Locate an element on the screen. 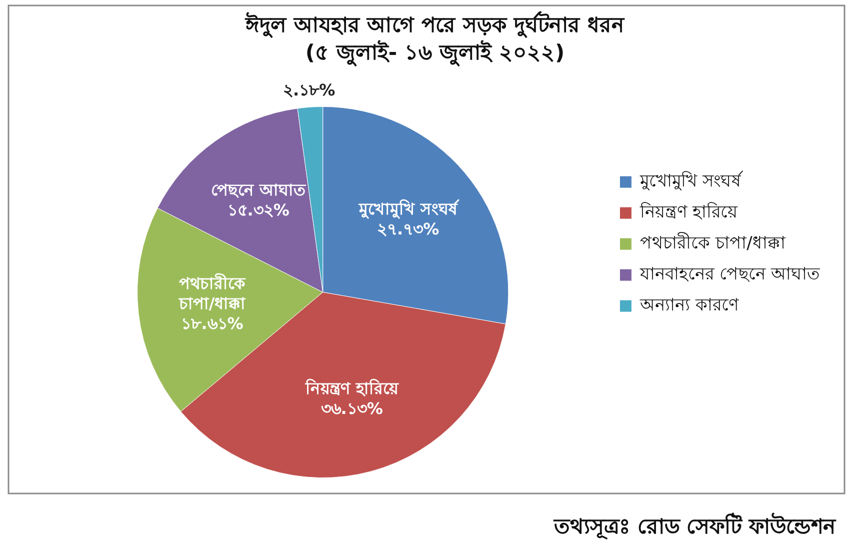 Image resolution: width=850 pixels, height=558 pixels. legend-label: মুখোমুখি সংঘর্ষ is located at coordinates (691, 181).